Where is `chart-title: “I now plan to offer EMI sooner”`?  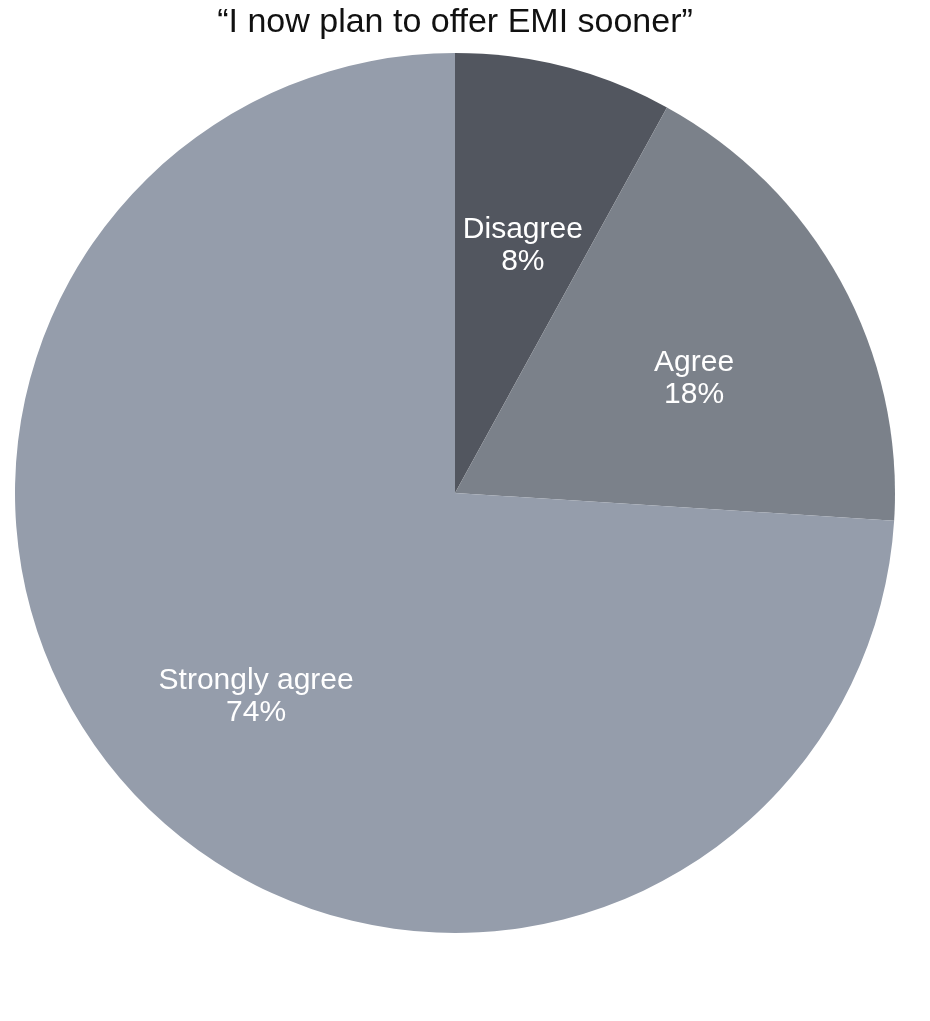 chart-title: “I now plan to offer EMI sooner” is located at coordinates (455, 20).